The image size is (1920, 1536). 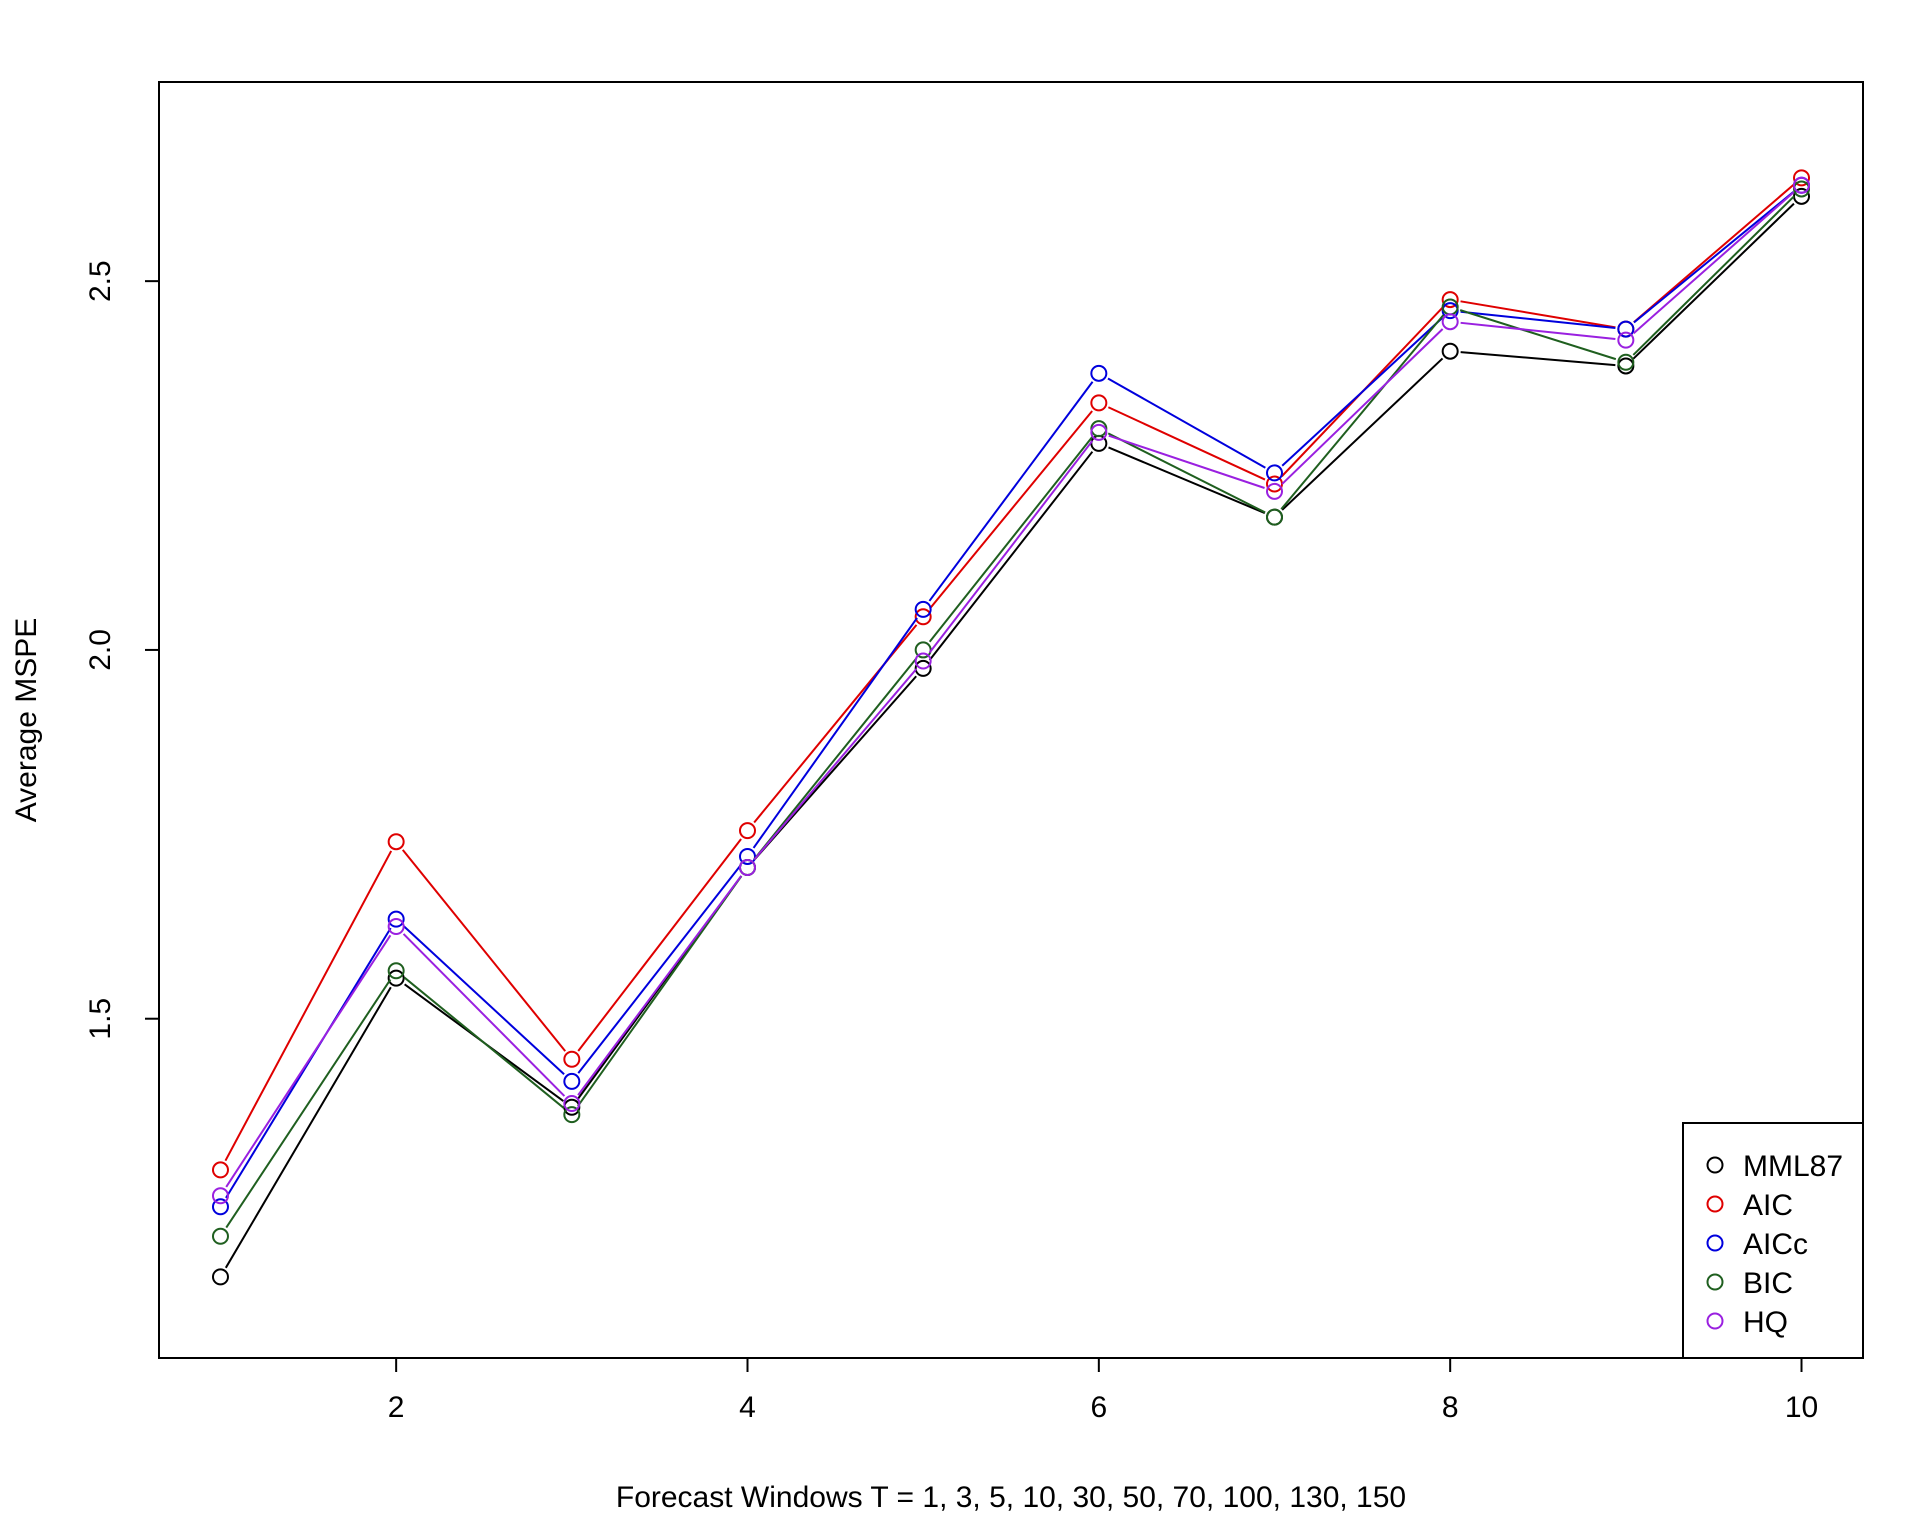 I want to click on legend-label: AICc, so click(x=1775, y=1244).